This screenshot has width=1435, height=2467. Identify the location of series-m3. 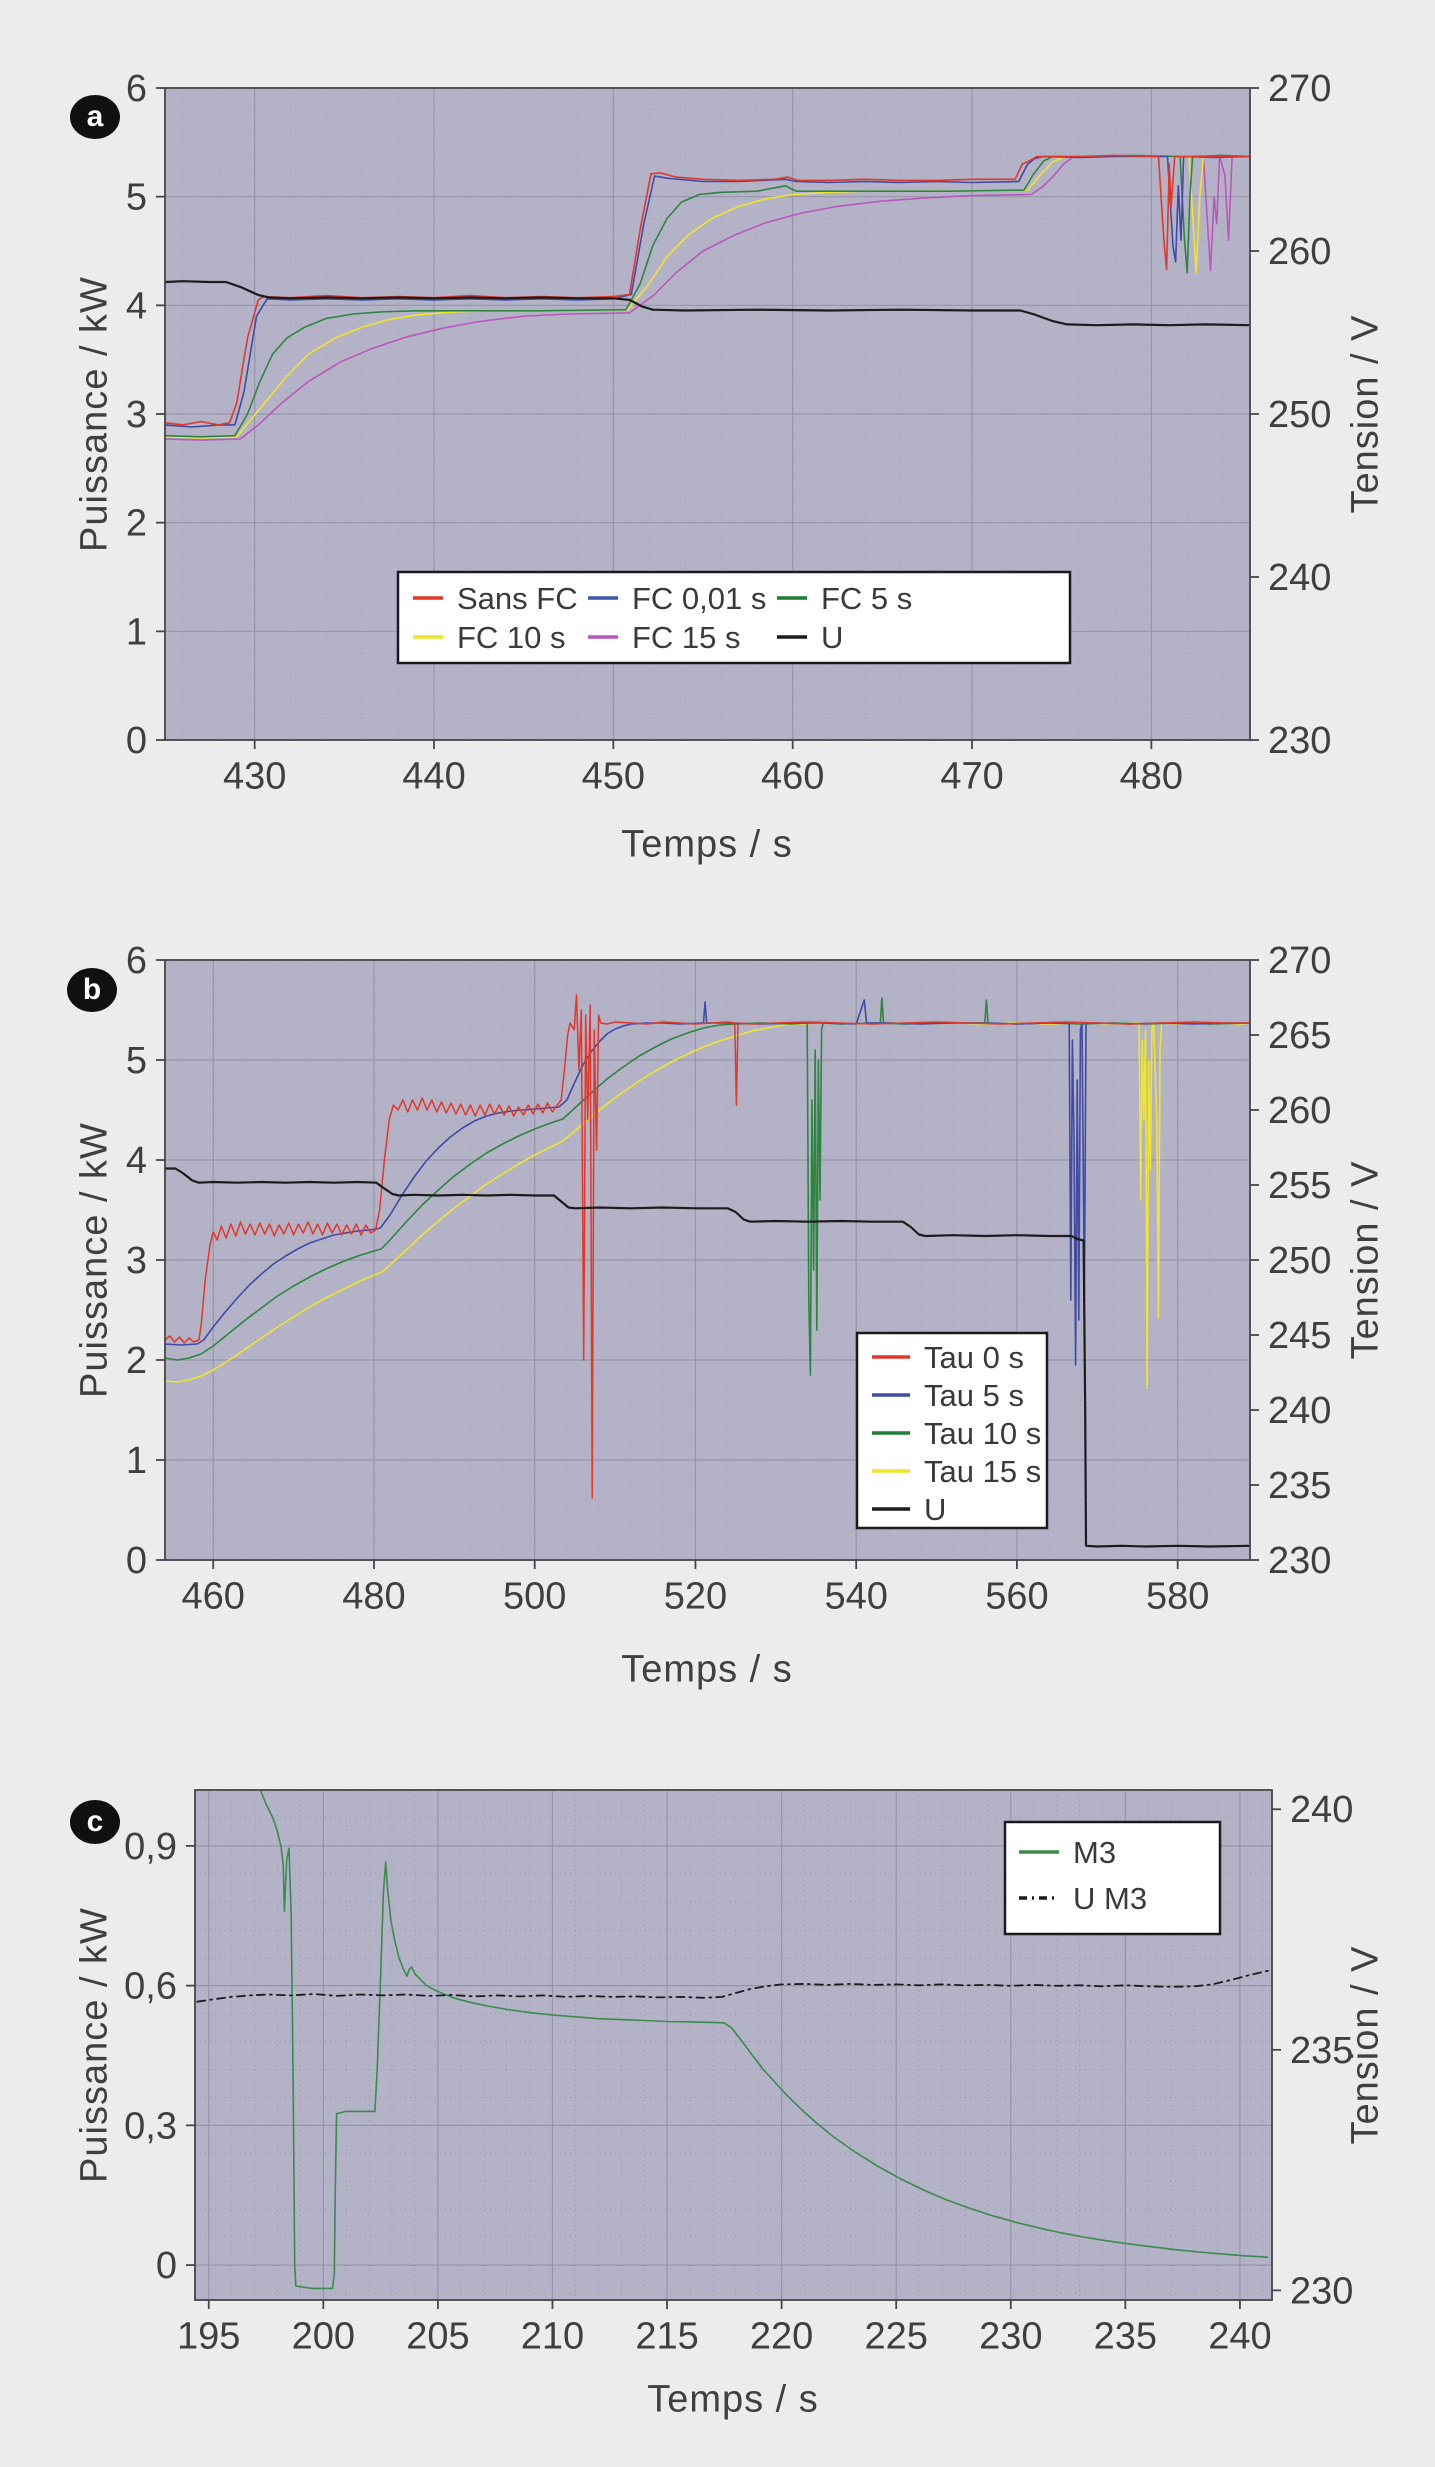
(764, 2040).